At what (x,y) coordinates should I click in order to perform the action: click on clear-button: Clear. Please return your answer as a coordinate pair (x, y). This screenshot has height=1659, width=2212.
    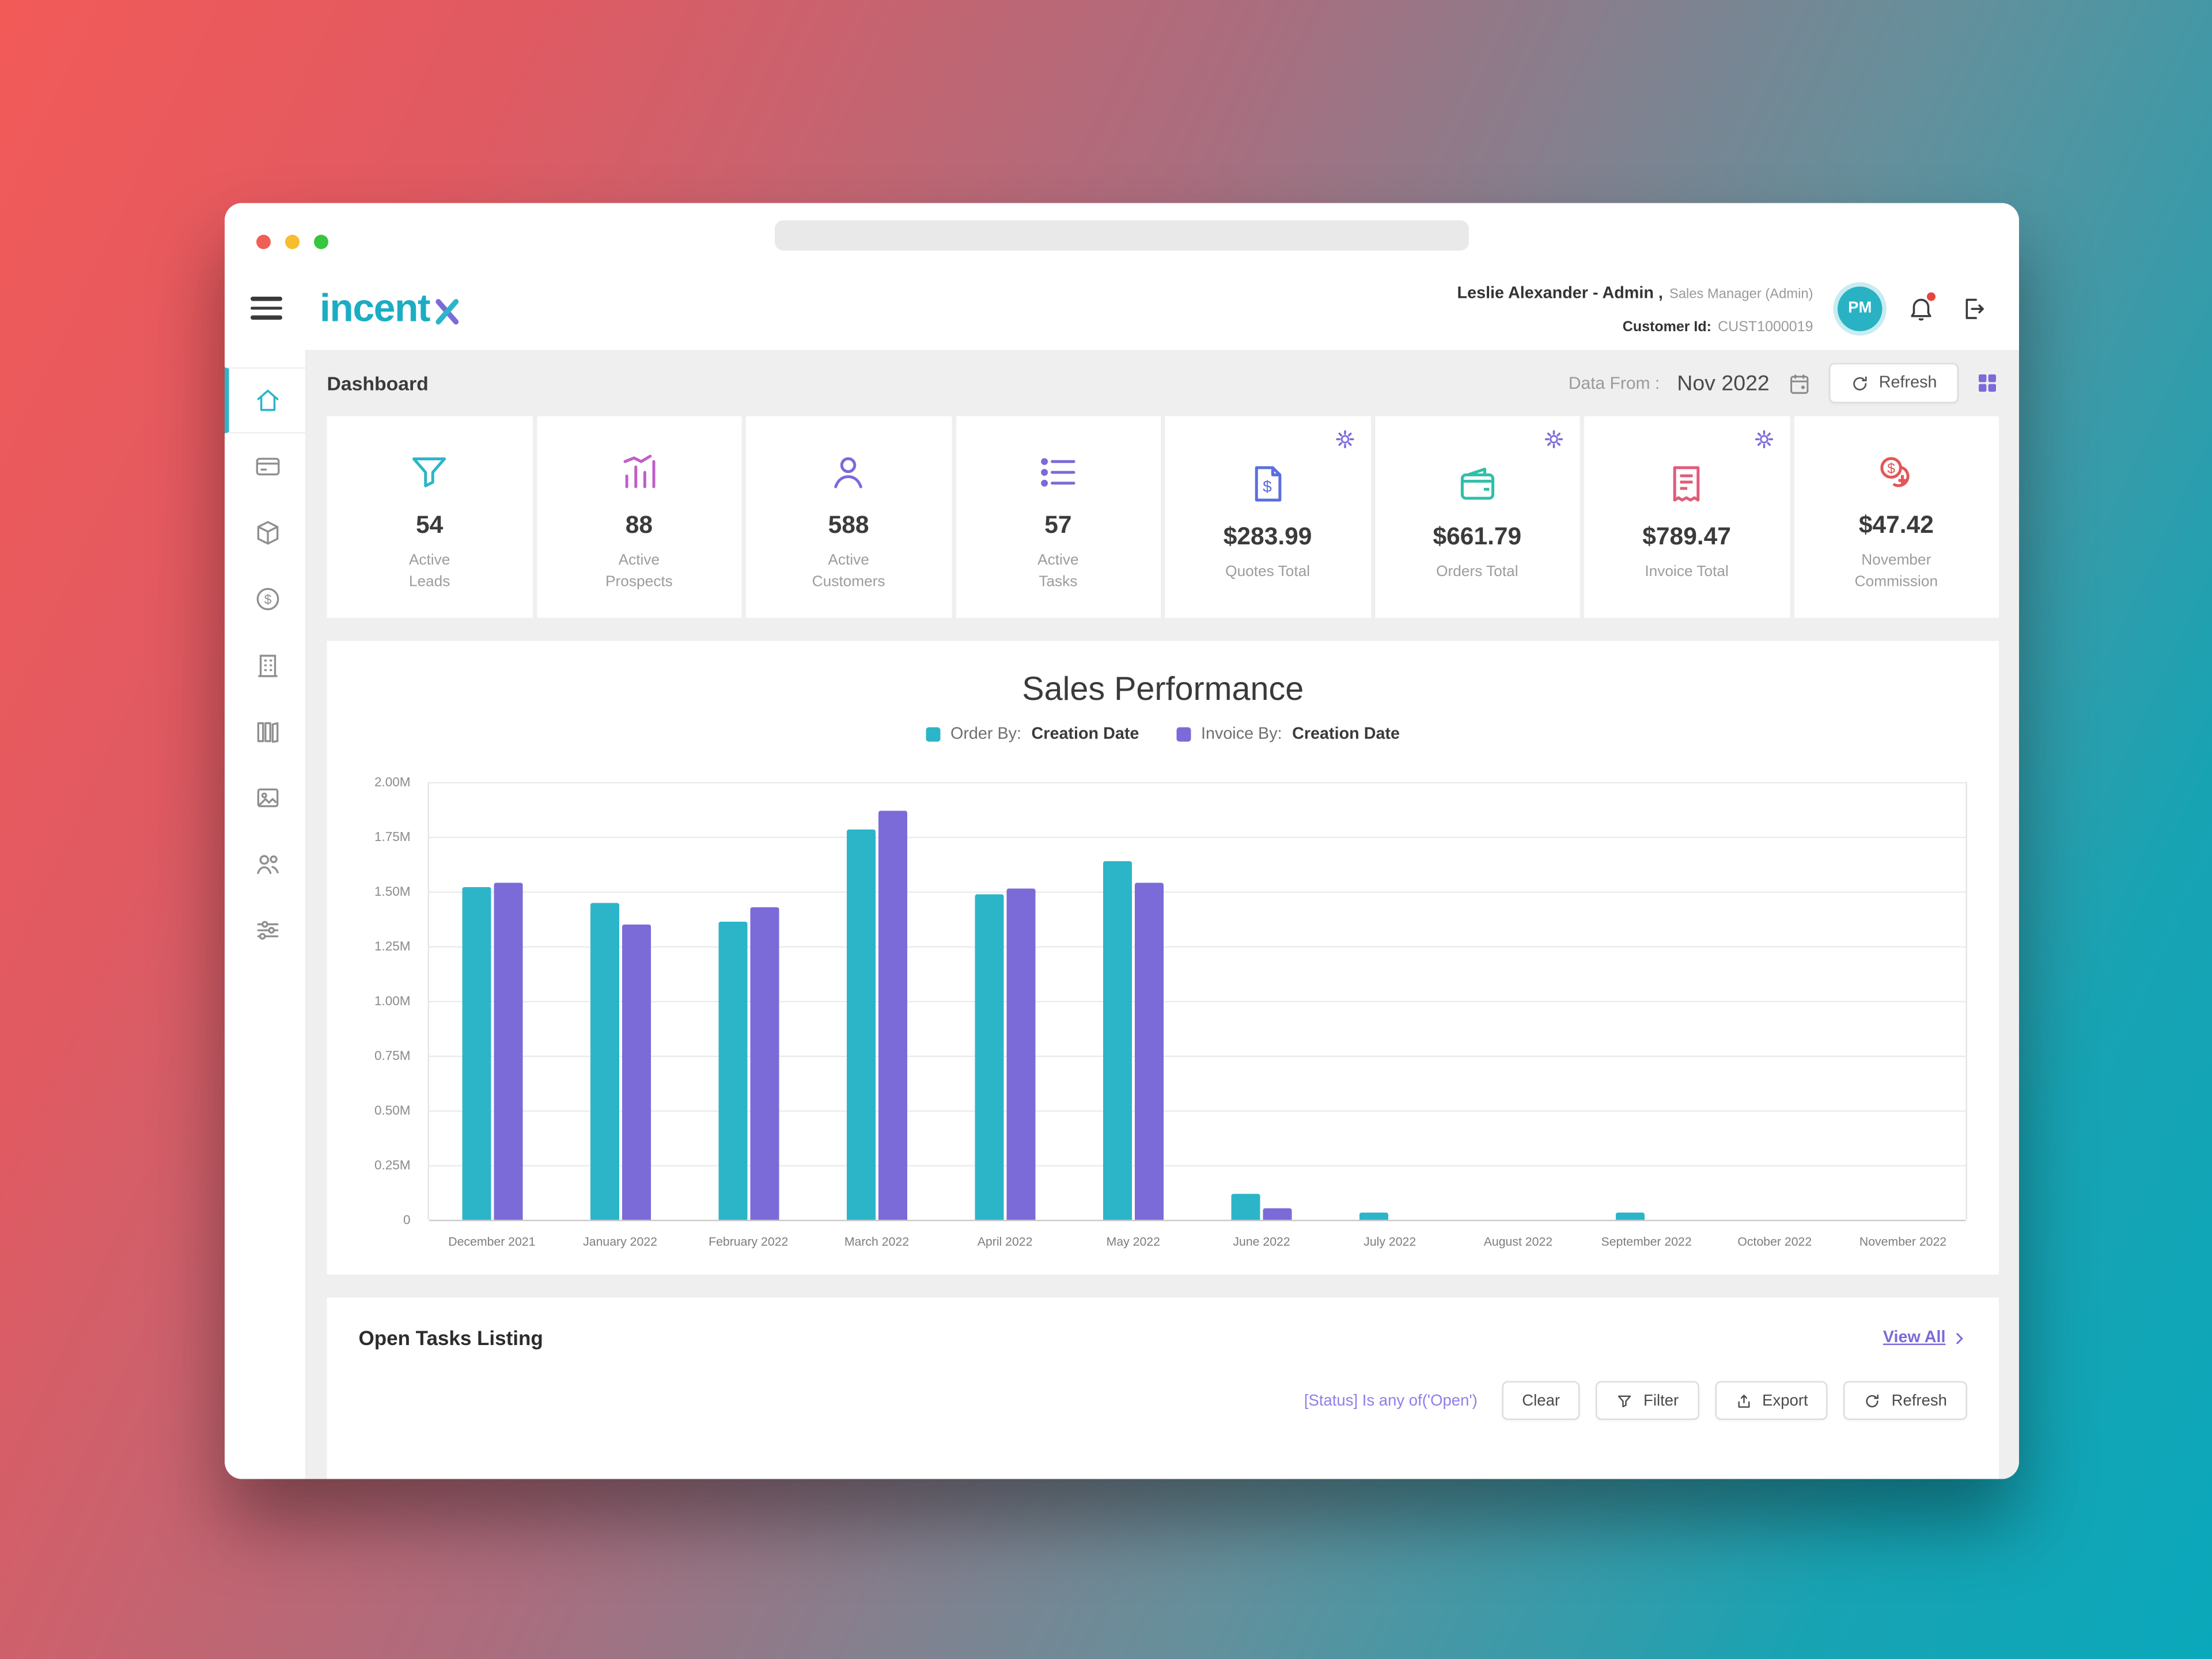
    Looking at the image, I should click on (1541, 1400).